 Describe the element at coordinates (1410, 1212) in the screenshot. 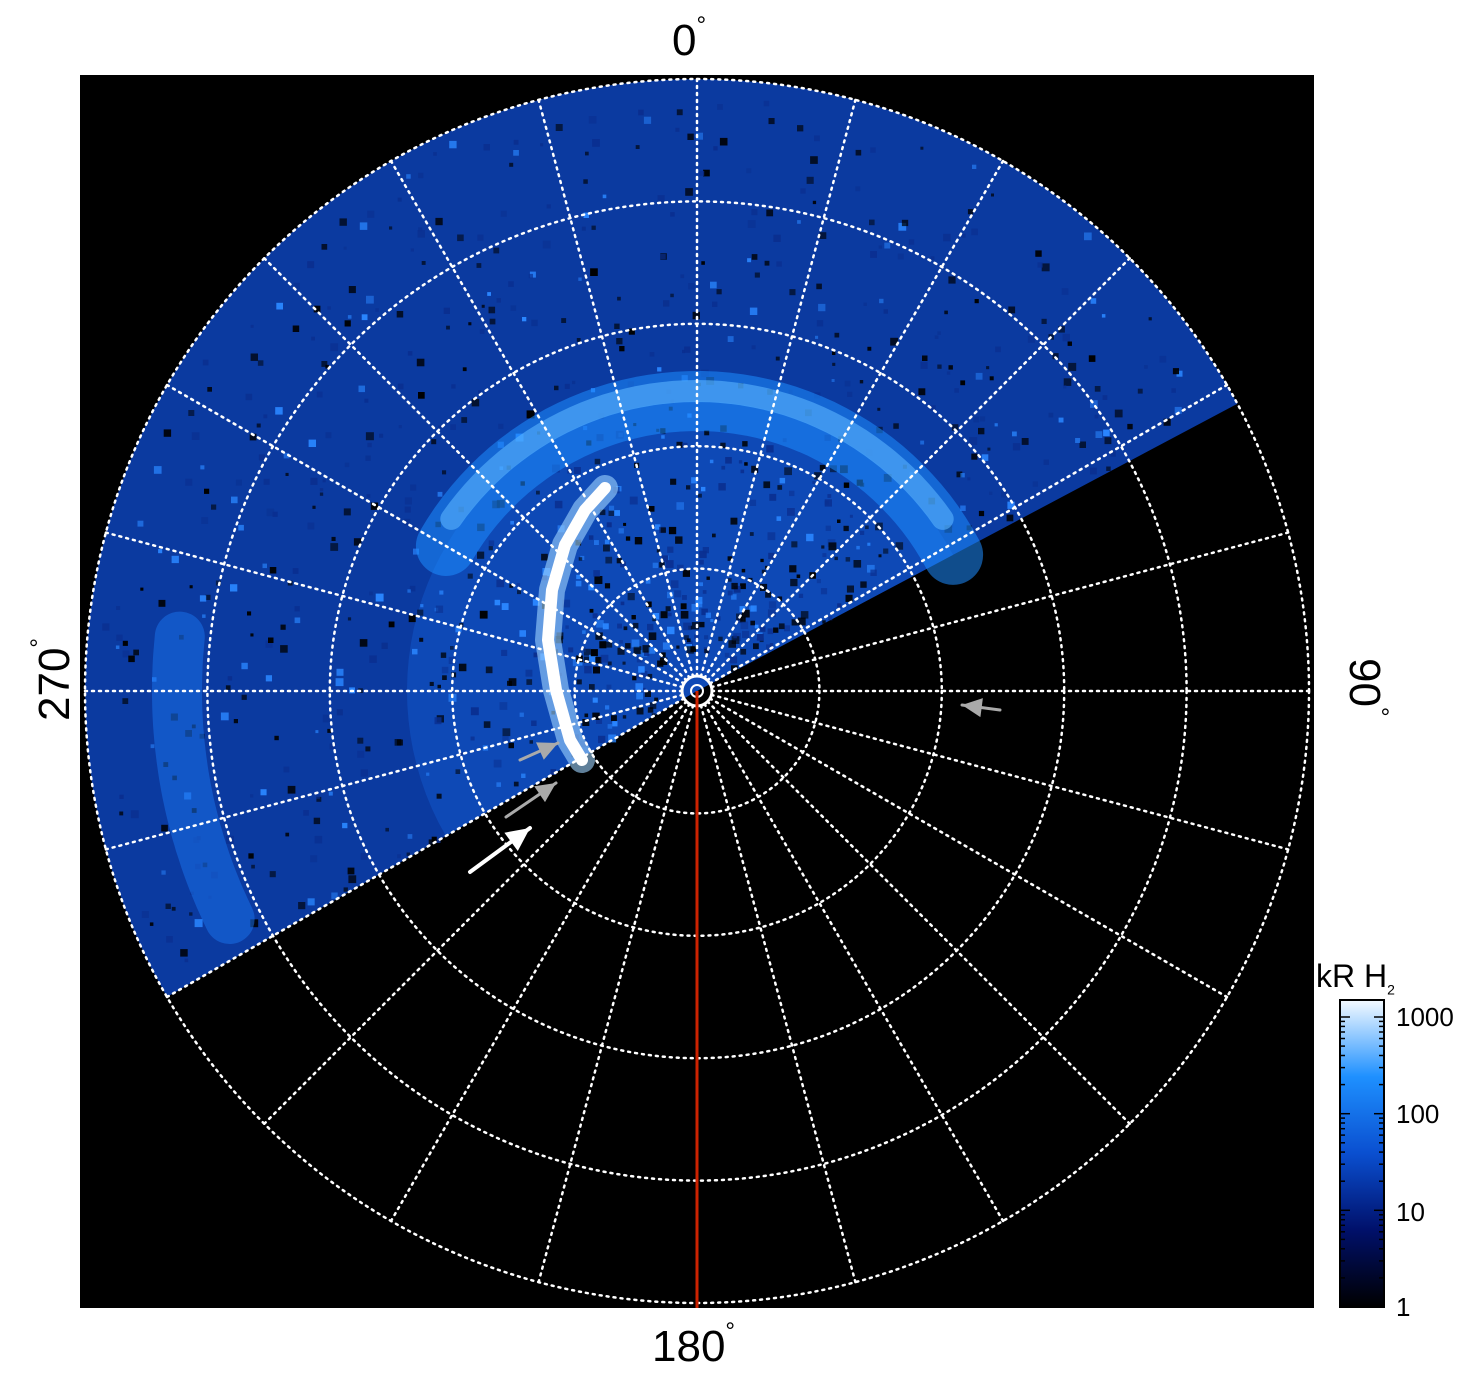

I see `colorbar-tick-label-10: 10` at that location.